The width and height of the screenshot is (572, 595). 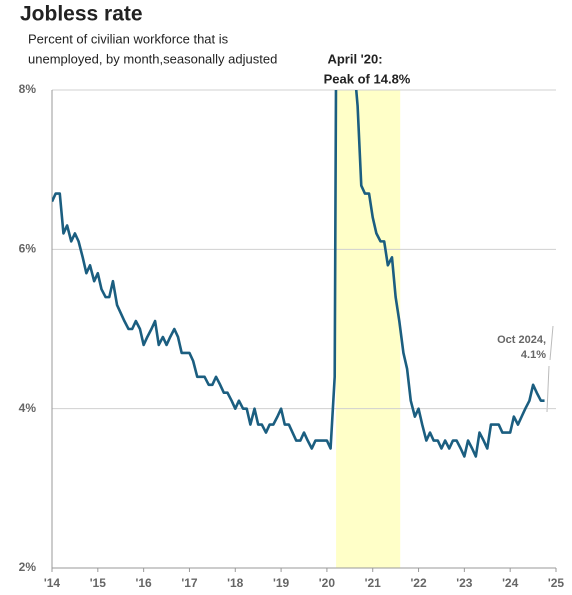 I want to click on subtitle: Percent of civilian workforce that is, so click(x=128, y=38).